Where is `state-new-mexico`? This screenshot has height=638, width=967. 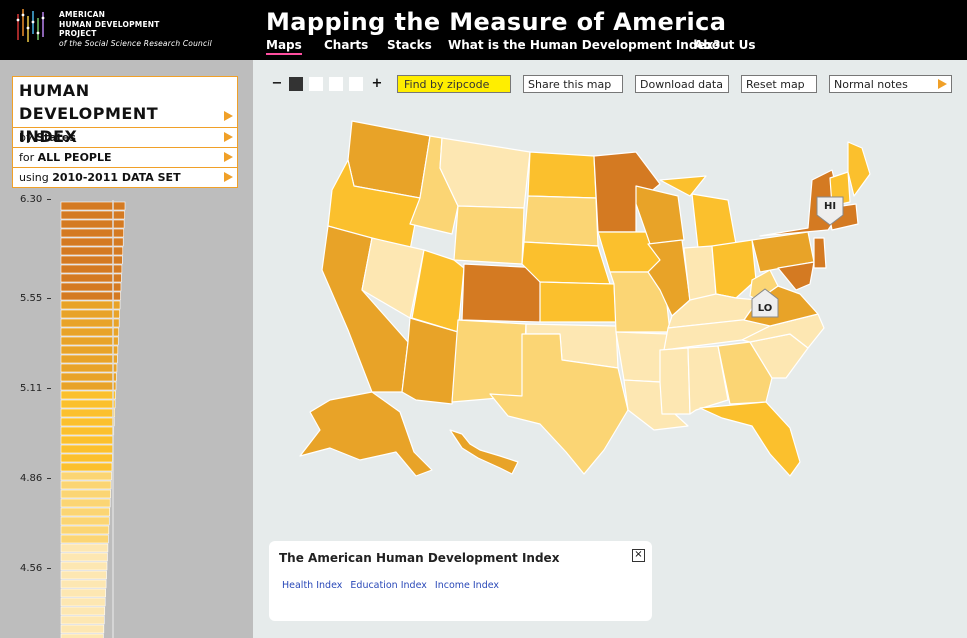 state-new-mexico is located at coordinates (489, 361).